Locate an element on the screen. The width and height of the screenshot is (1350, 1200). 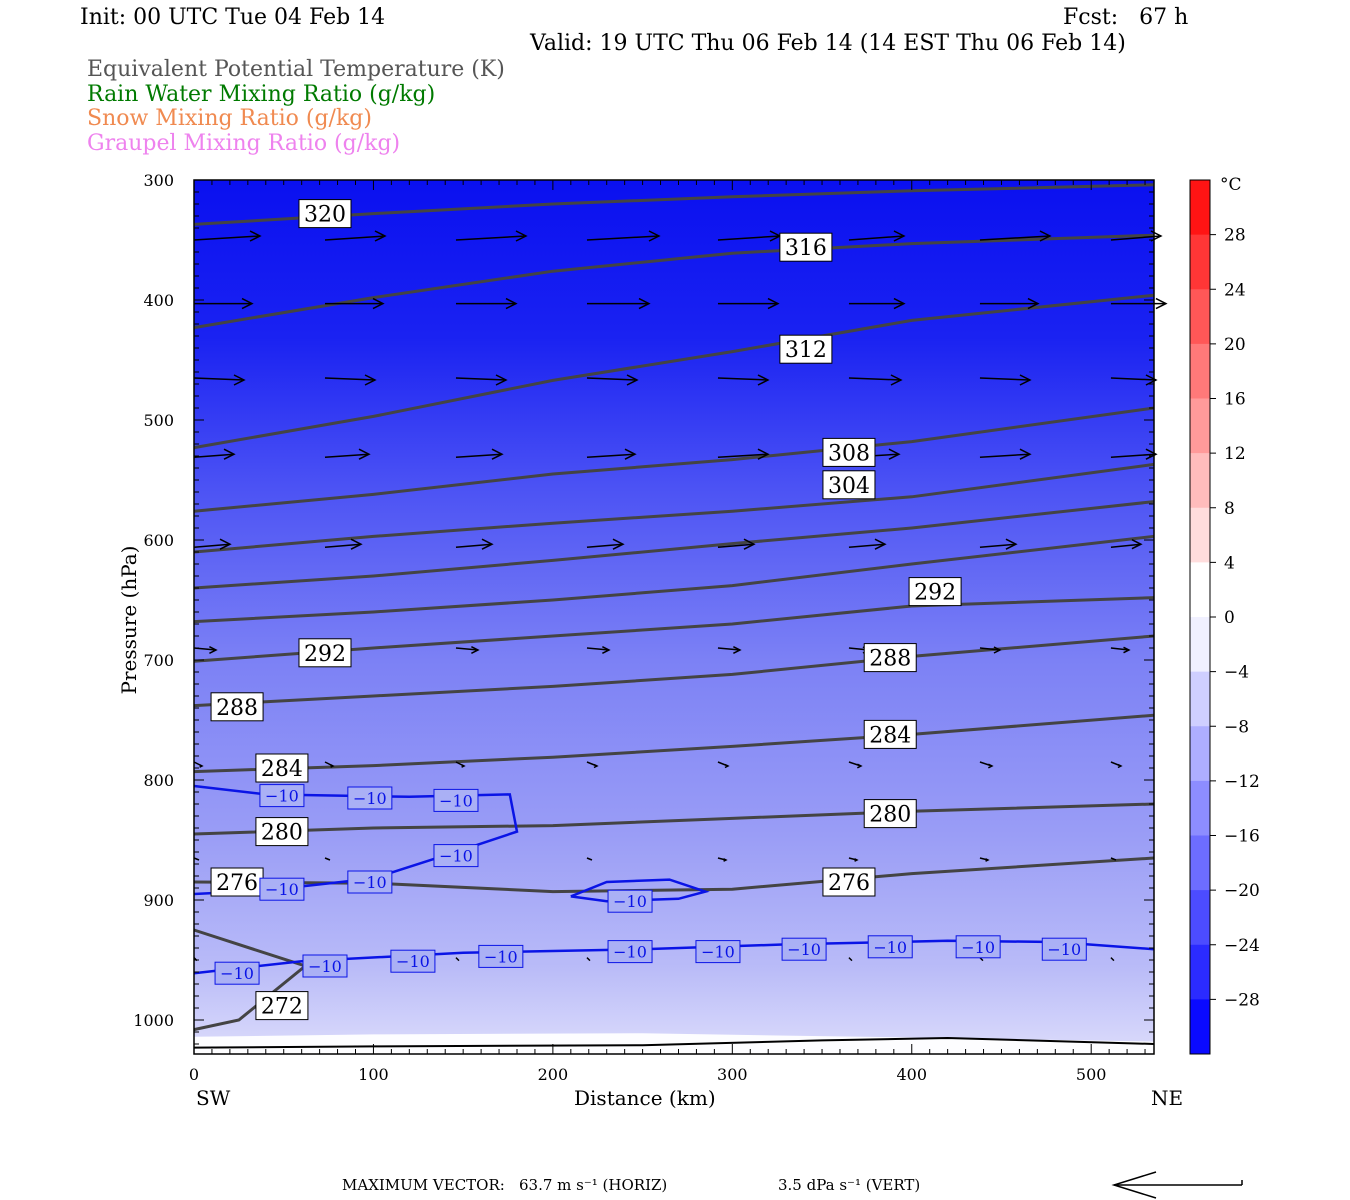
x-tick-label: 400 is located at coordinates (911, 1074).